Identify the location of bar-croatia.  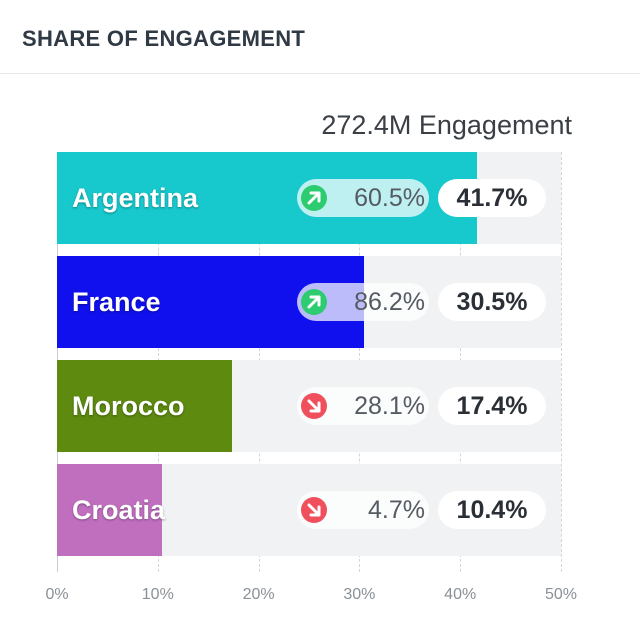
(109, 510).